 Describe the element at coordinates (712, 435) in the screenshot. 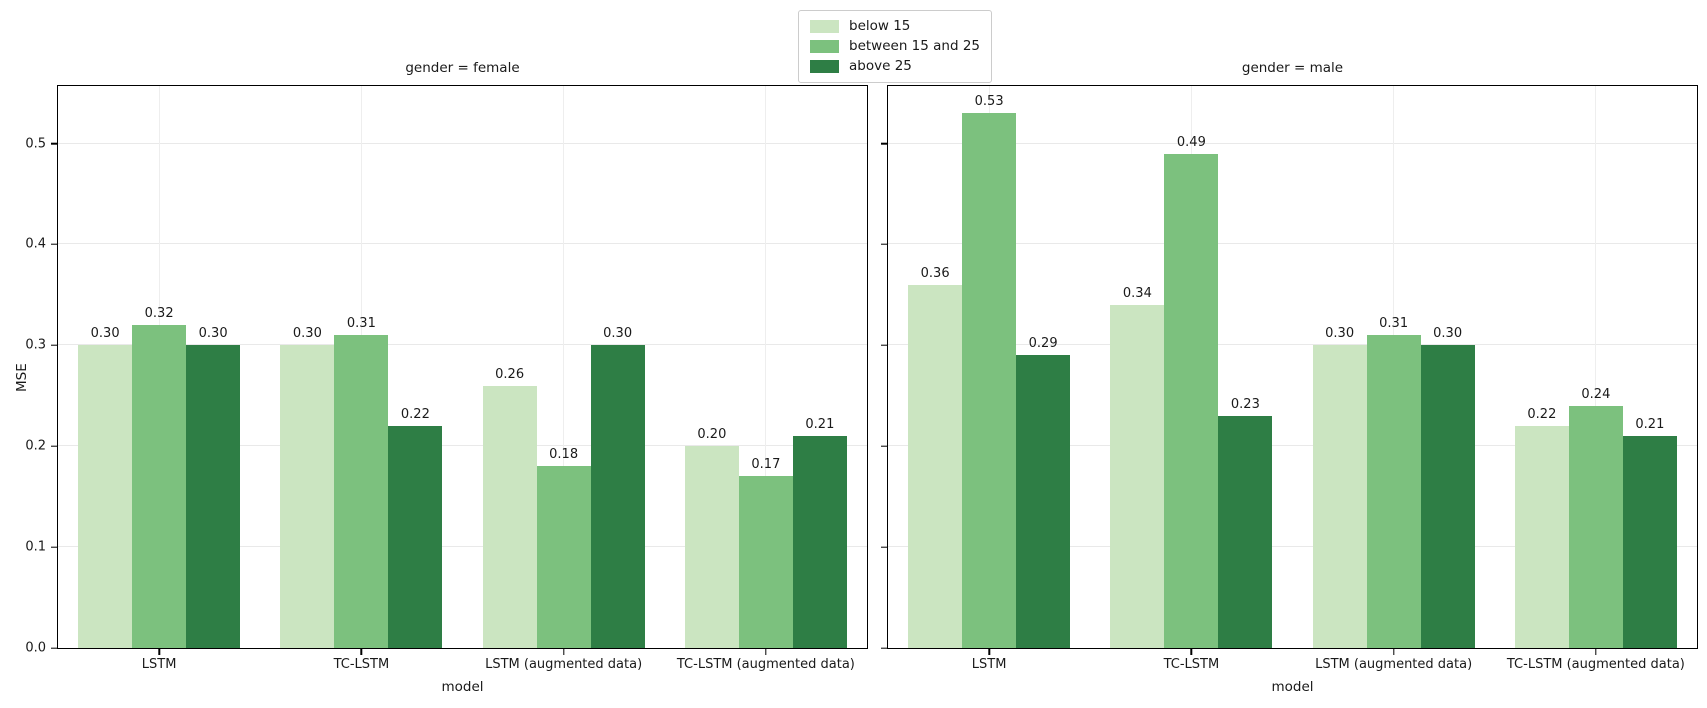

I see `bar-value-label: 0.20` at that location.